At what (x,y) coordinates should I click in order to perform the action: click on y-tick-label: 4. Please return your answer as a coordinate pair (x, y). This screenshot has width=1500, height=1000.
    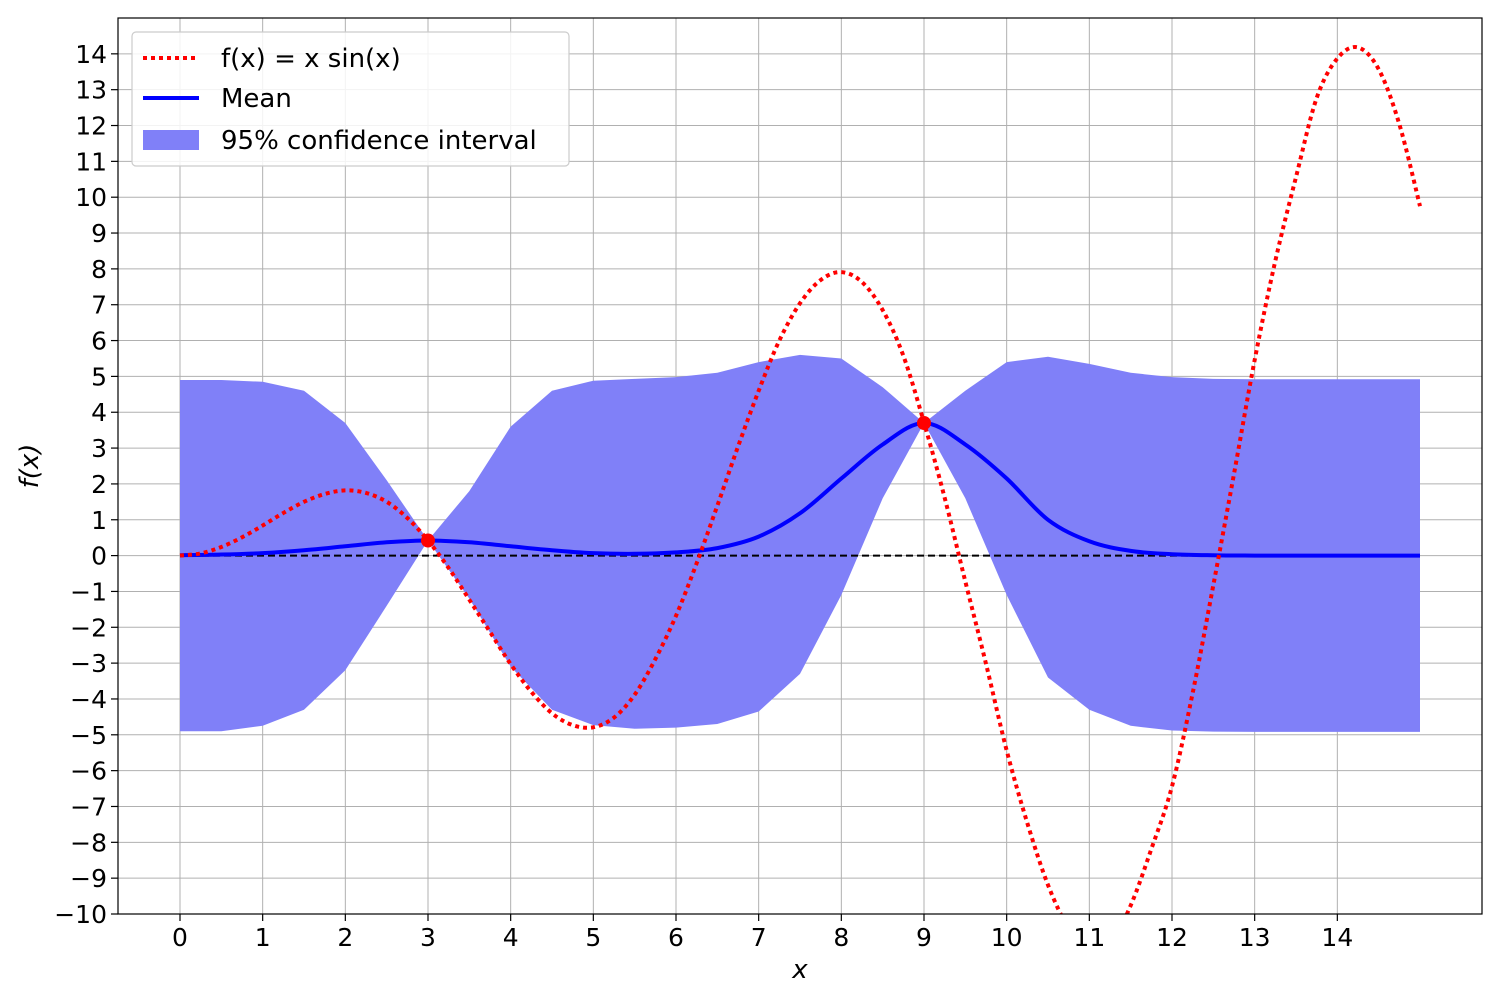
    Looking at the image, I should click on (99, 412).